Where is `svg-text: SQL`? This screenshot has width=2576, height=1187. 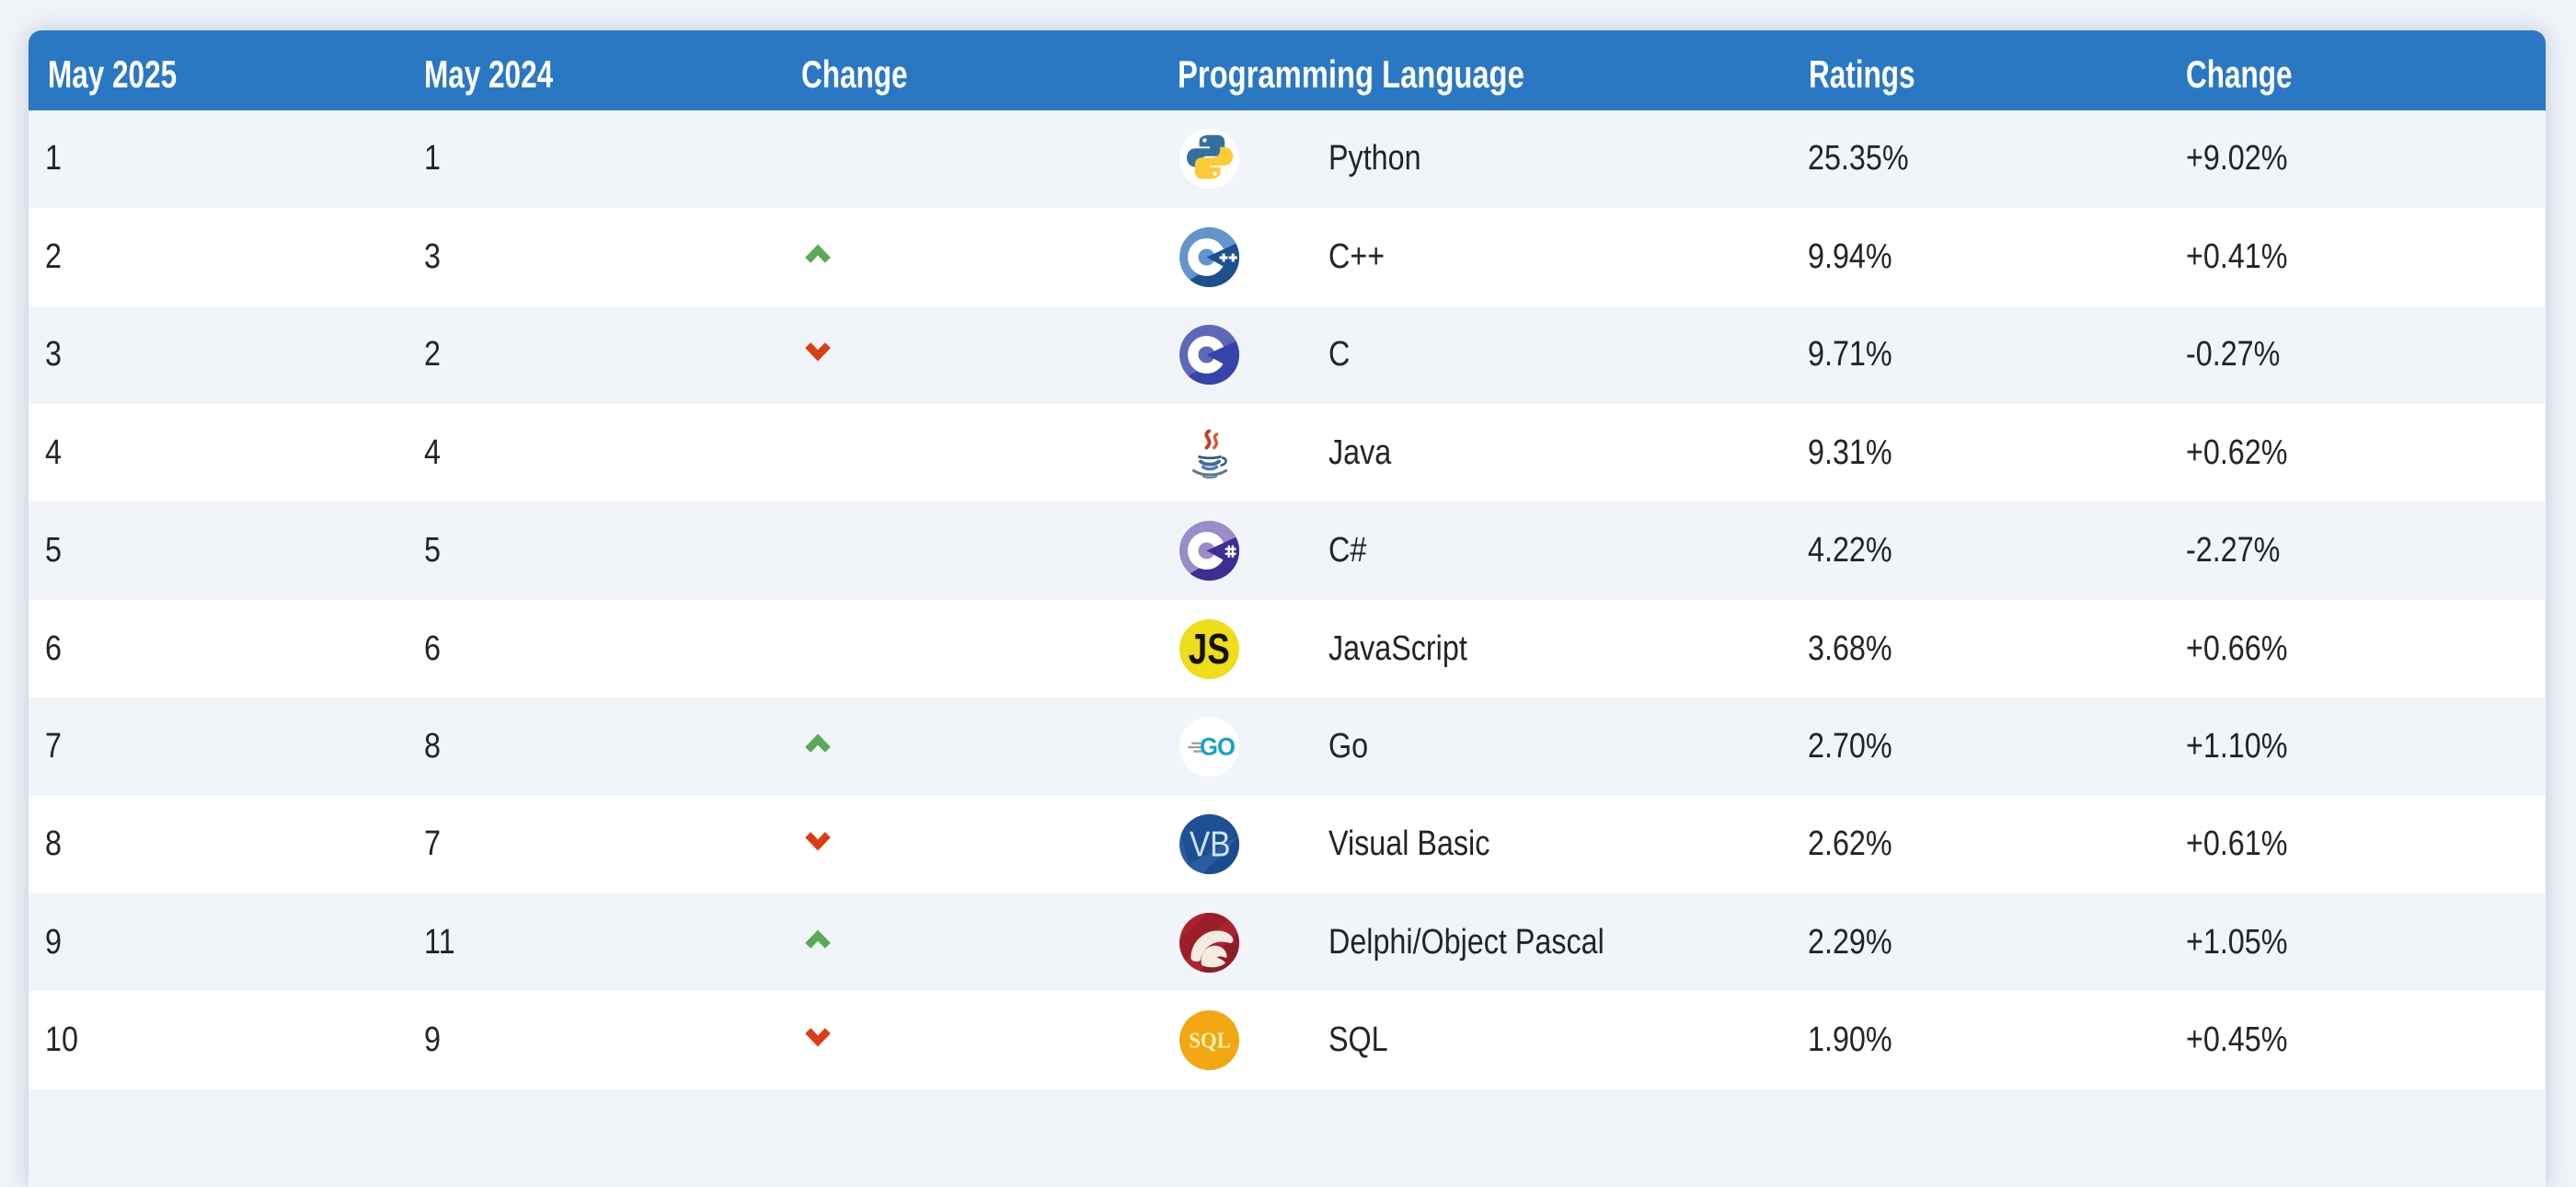
svg-text: SQL is located at coordinates (1210, 1041).